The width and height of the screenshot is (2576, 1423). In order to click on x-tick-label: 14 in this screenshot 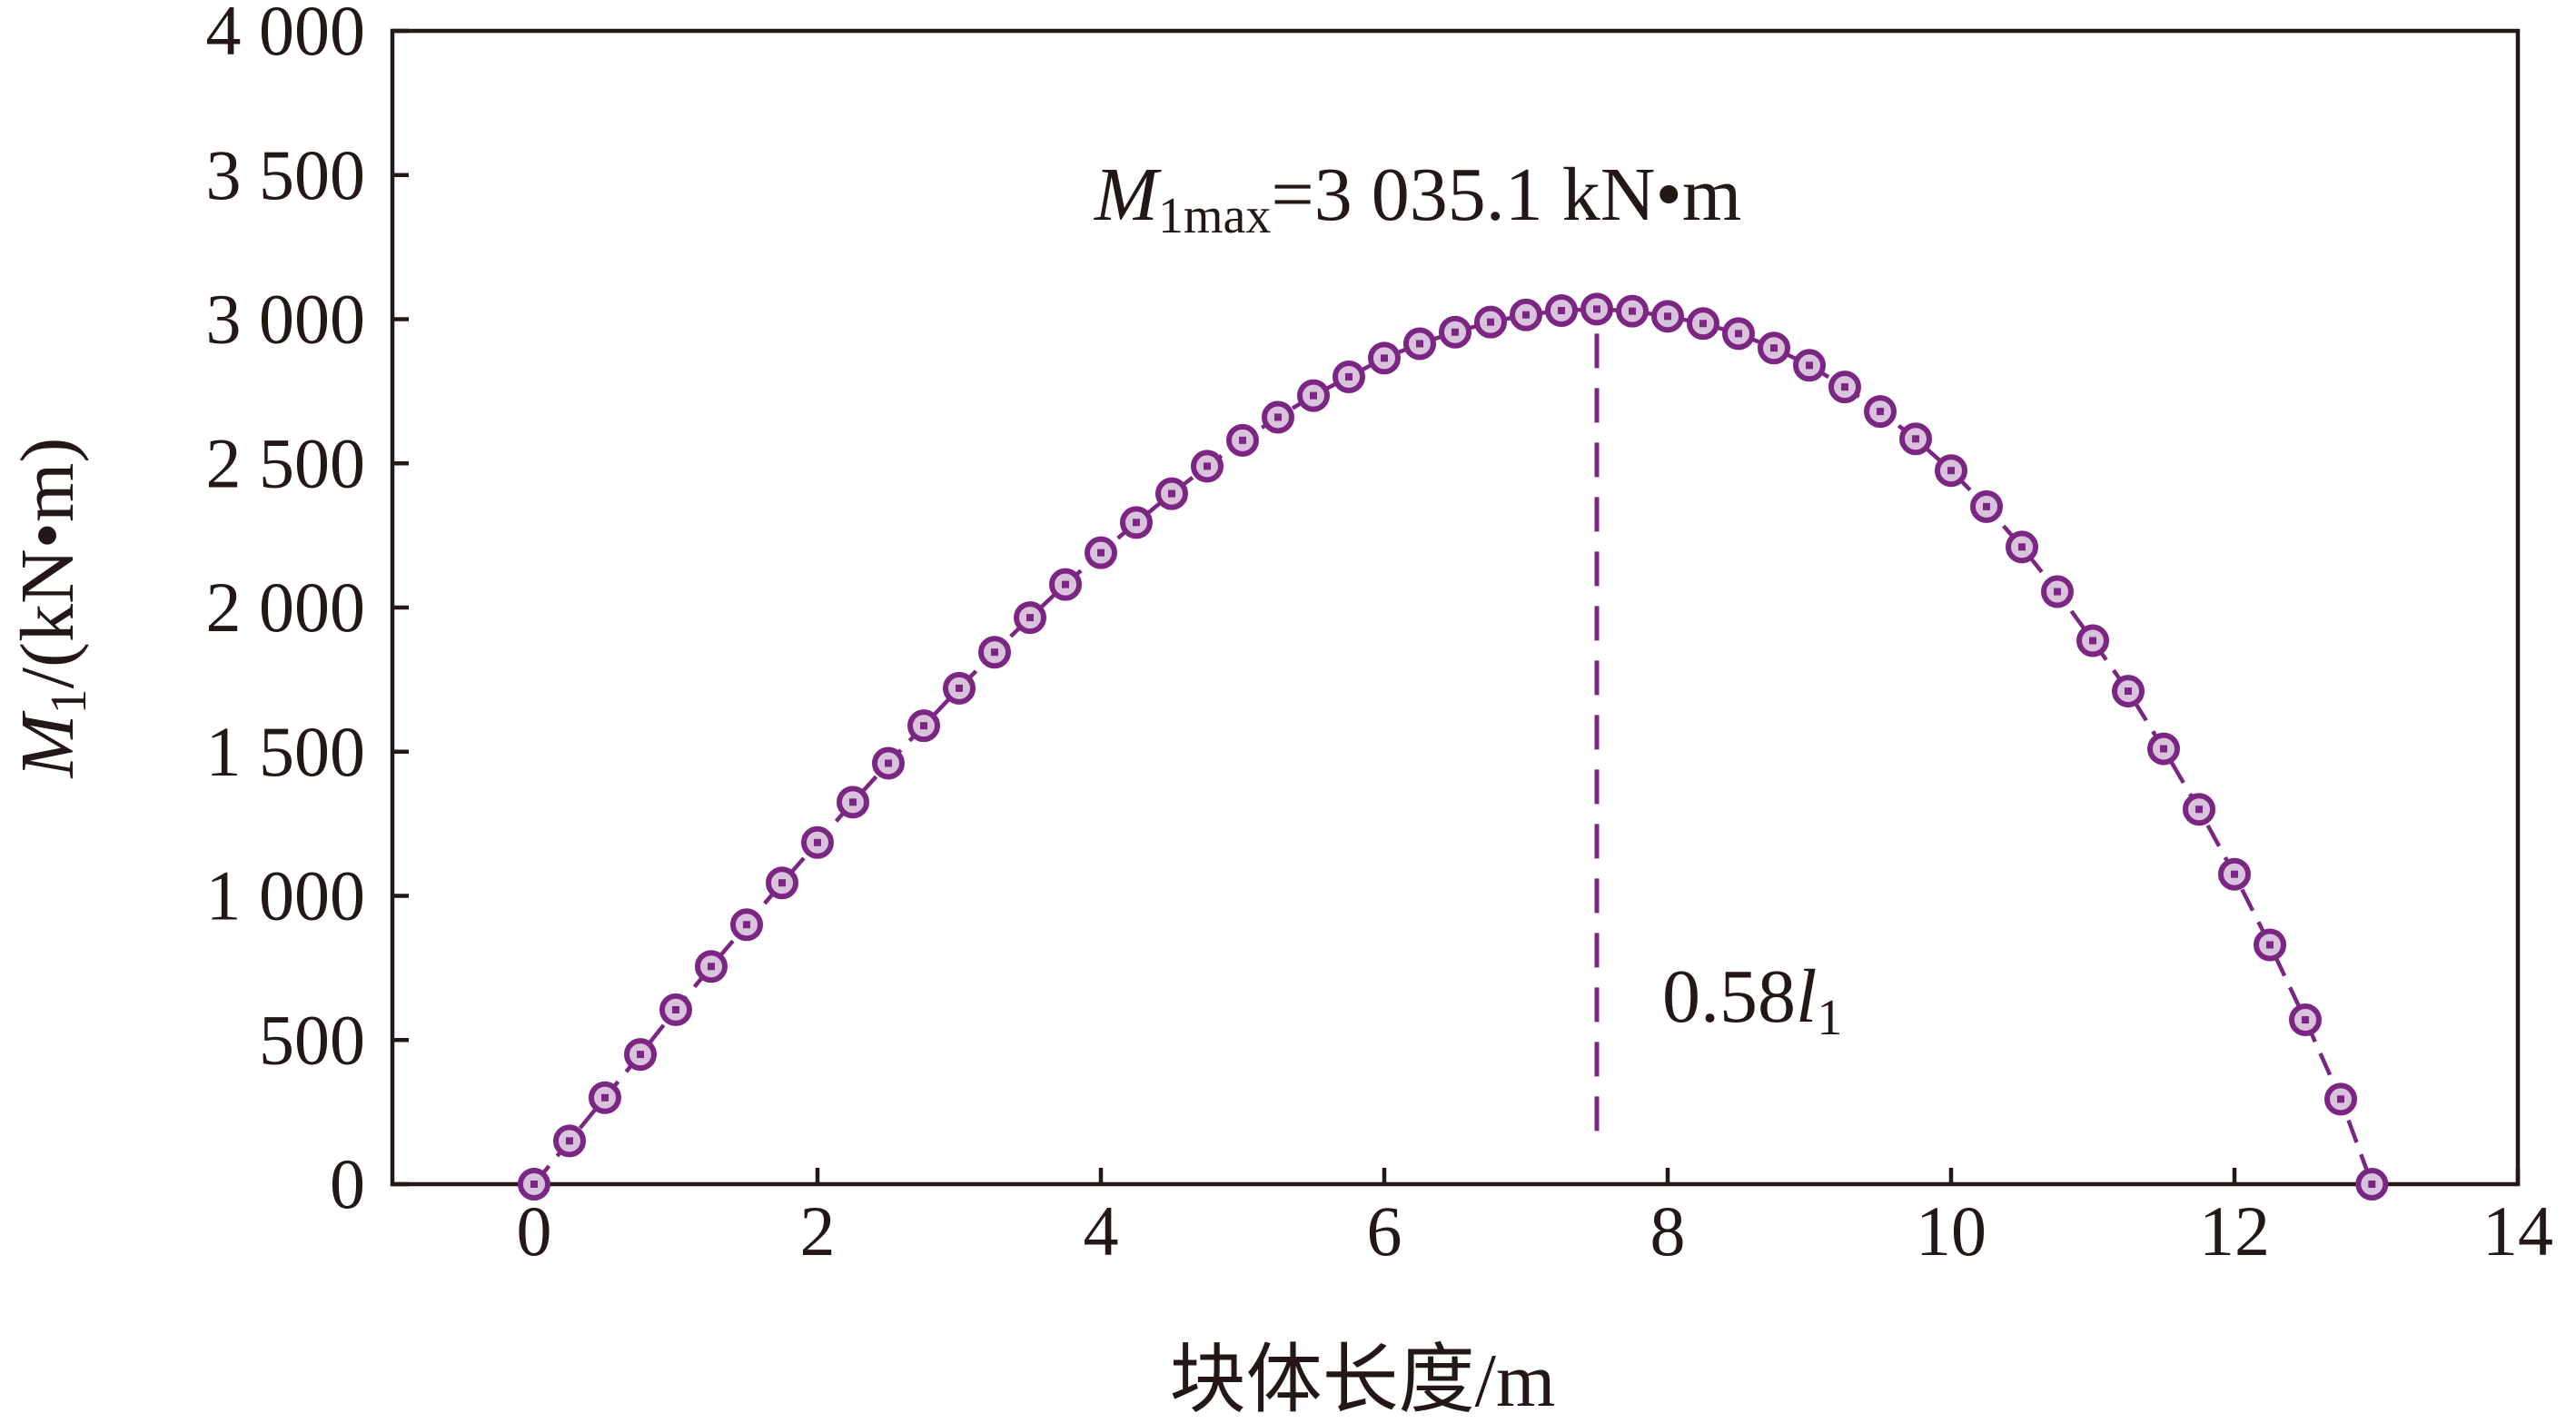, I will do `click(2517, 1230)`.